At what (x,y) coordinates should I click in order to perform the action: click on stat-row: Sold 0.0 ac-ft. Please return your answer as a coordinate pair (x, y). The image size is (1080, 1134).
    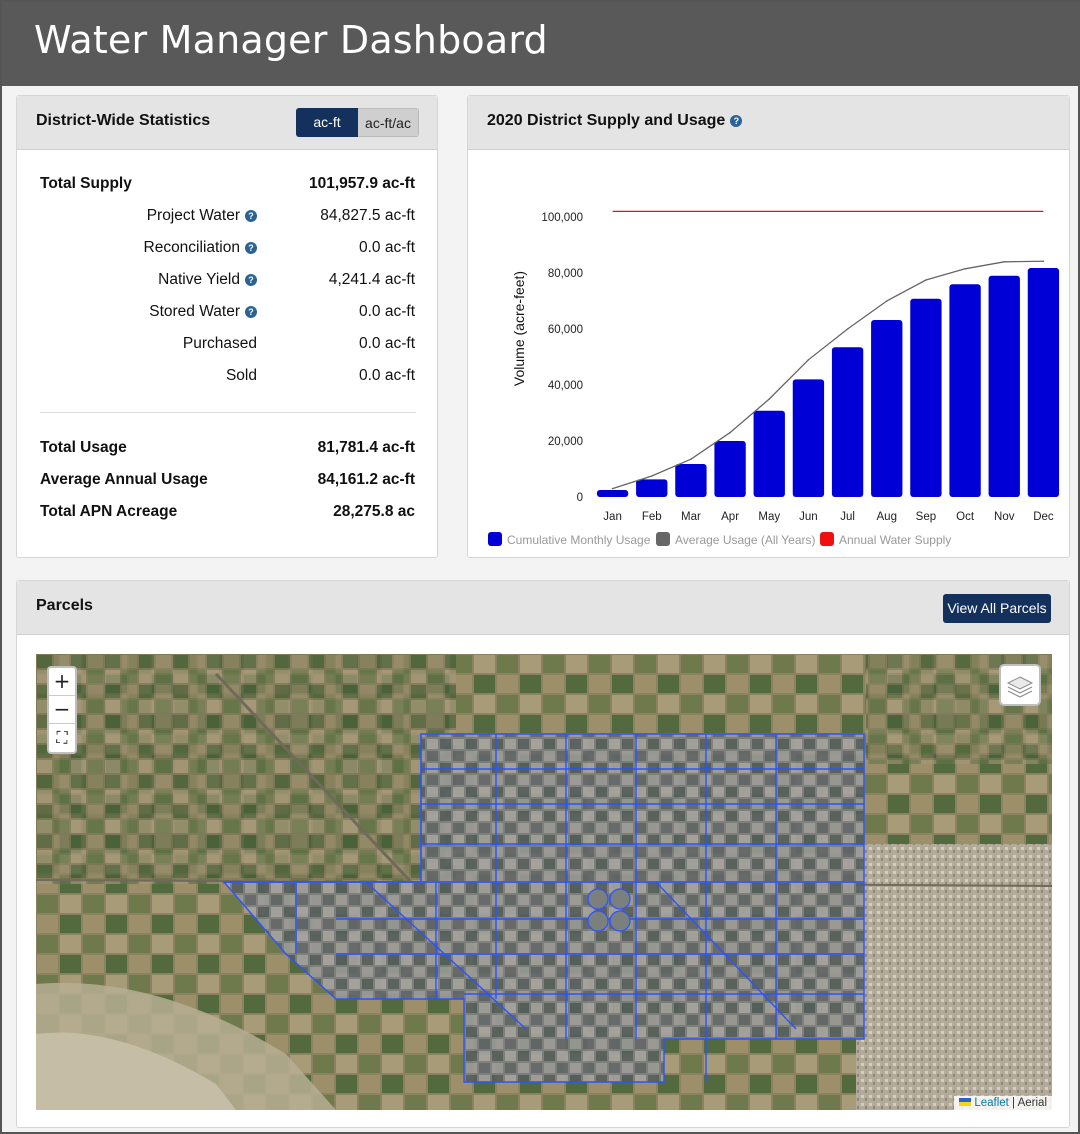
    Looking at the image, I should click on (228, 379).